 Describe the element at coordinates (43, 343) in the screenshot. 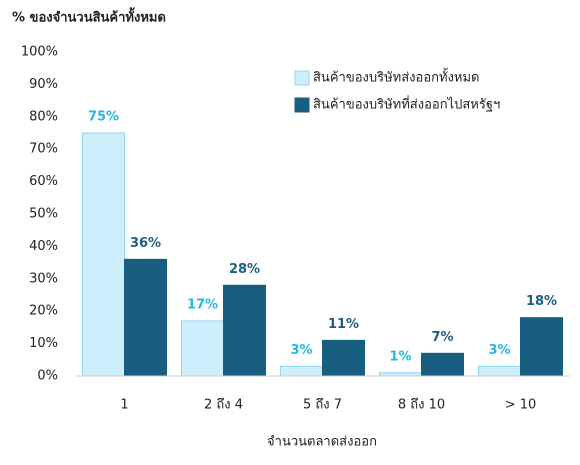

I see `y-tick-label: 10%` at that location.